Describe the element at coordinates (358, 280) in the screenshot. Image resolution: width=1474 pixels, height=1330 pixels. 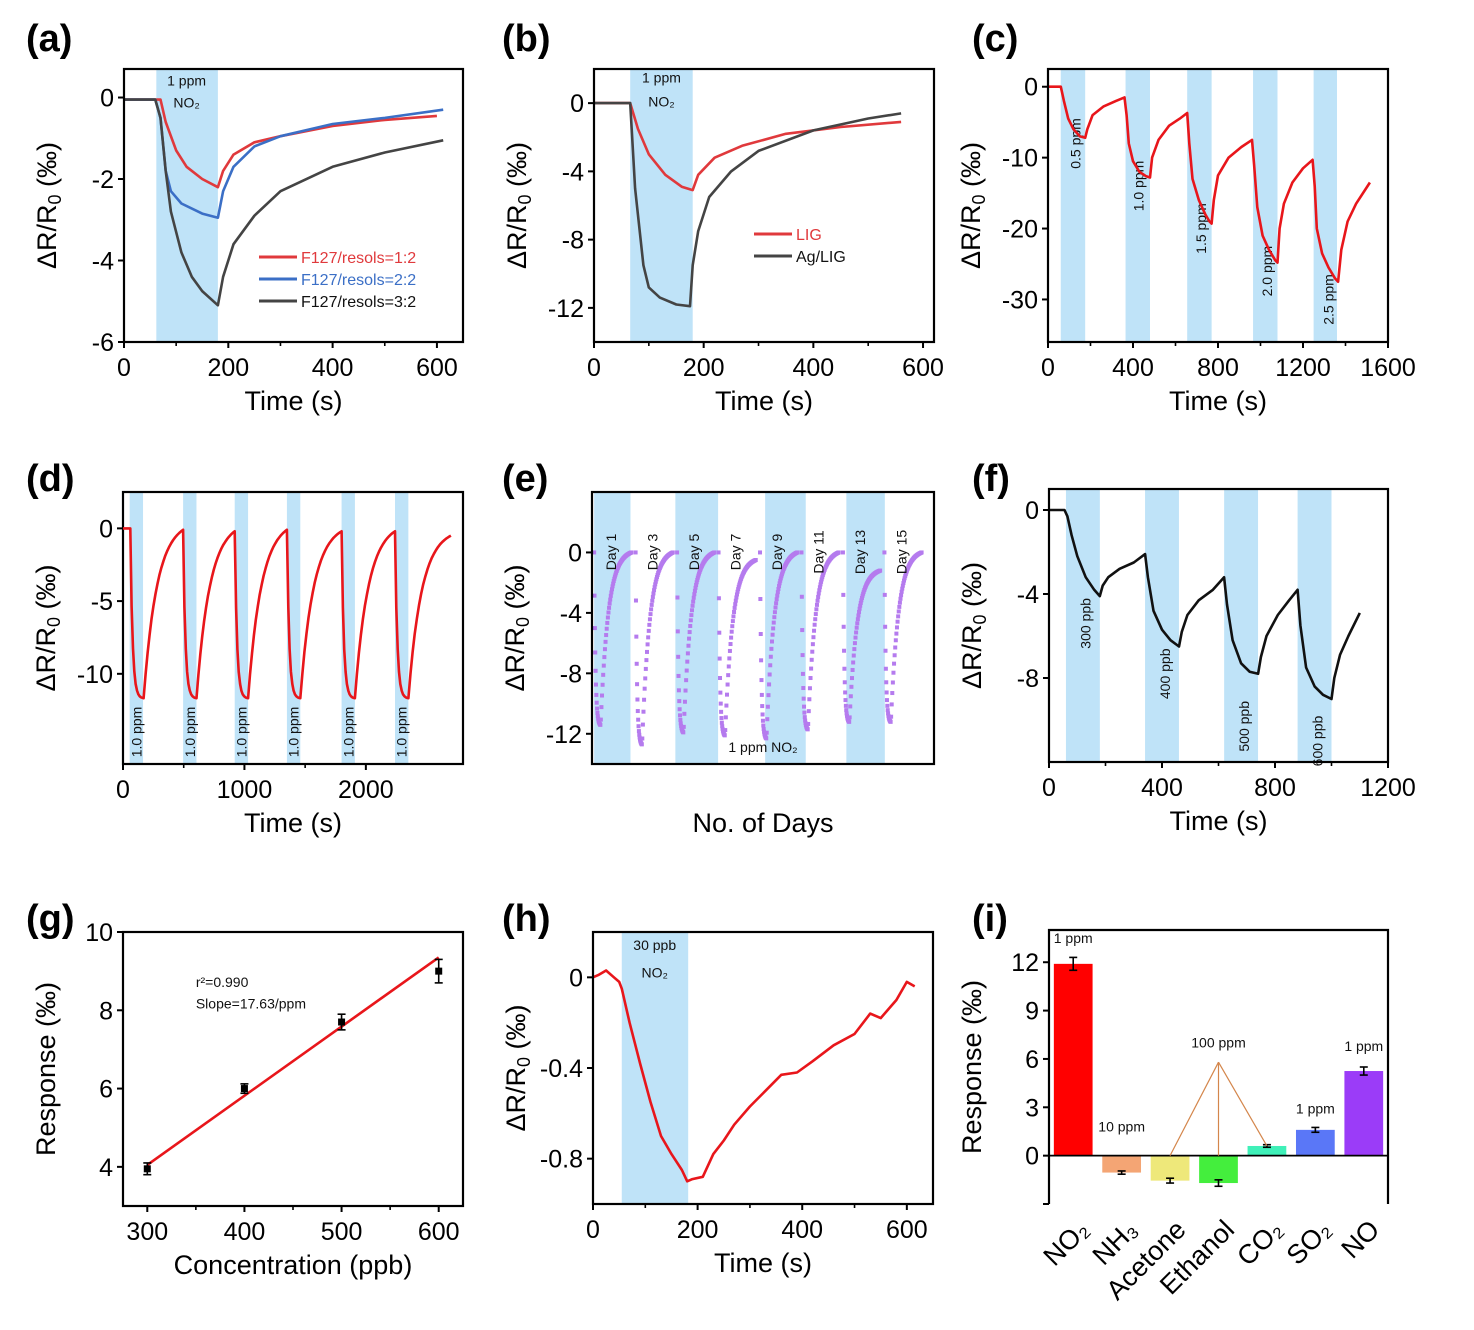
I see `legend-entry: F127/resols=2:2` at that location.